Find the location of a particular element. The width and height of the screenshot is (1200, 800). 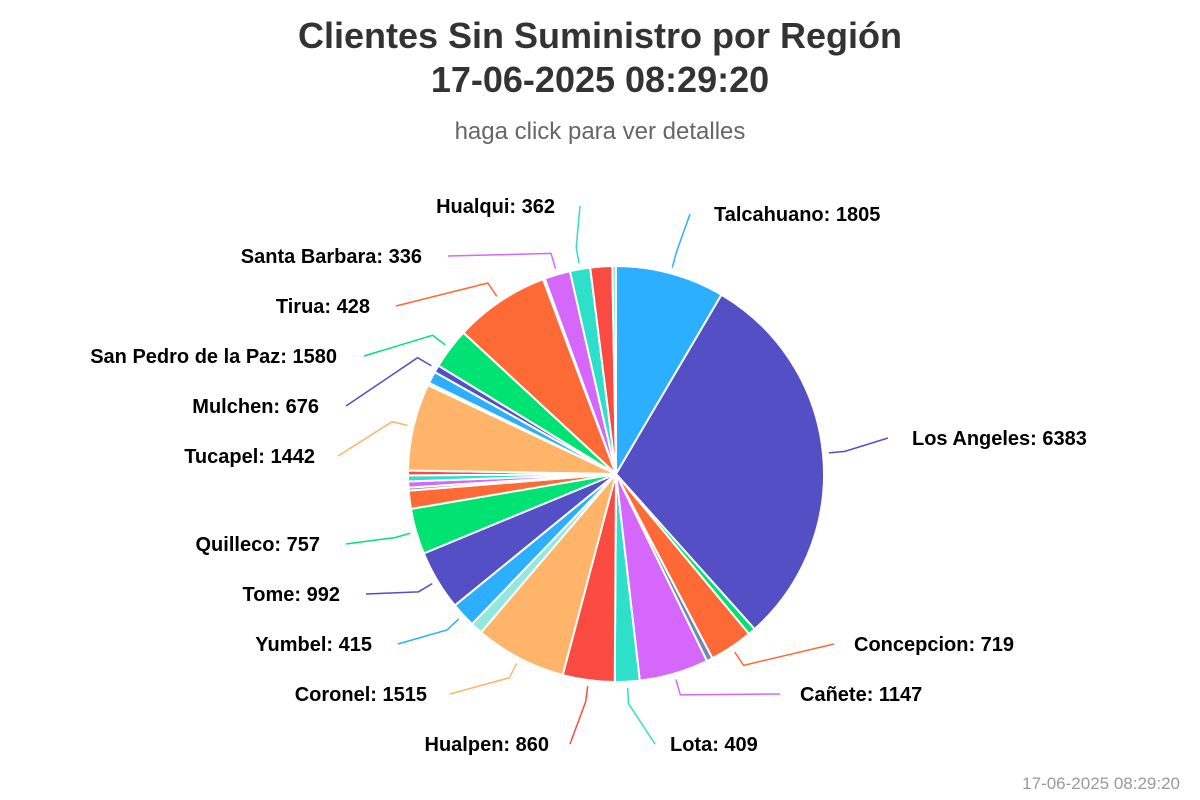

data-label-santa-barbara: Santa Barbara: 336 is located at coordinates (331, 257).